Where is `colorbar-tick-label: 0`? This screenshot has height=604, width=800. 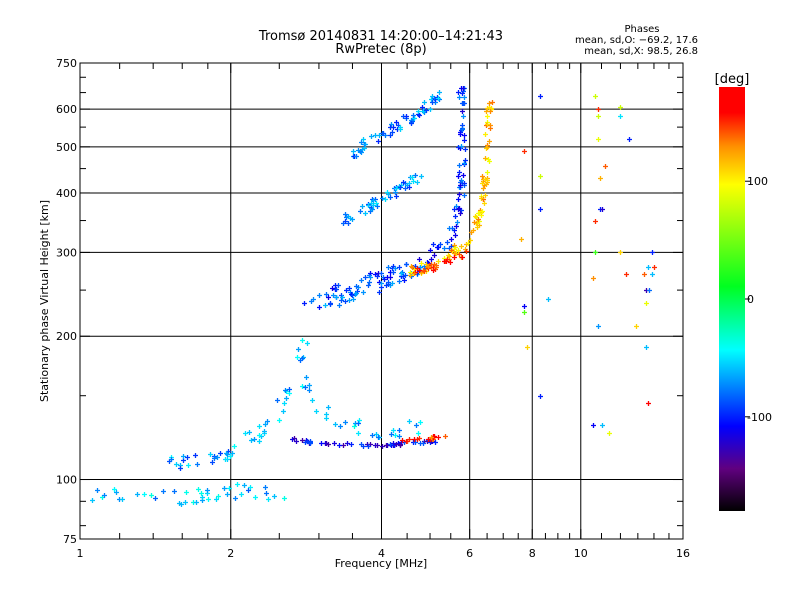
colorbar-tick-label: 0 is located at coordinates (750, 299).